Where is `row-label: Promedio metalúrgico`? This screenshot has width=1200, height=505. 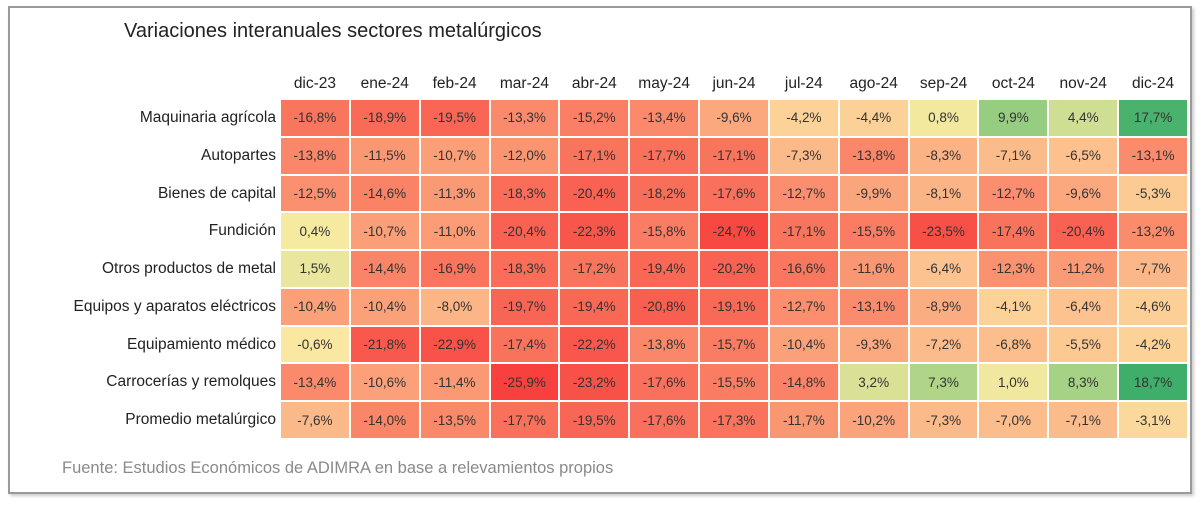 row-label: Promedio metalúrgico is located at coordinates (200, 420).